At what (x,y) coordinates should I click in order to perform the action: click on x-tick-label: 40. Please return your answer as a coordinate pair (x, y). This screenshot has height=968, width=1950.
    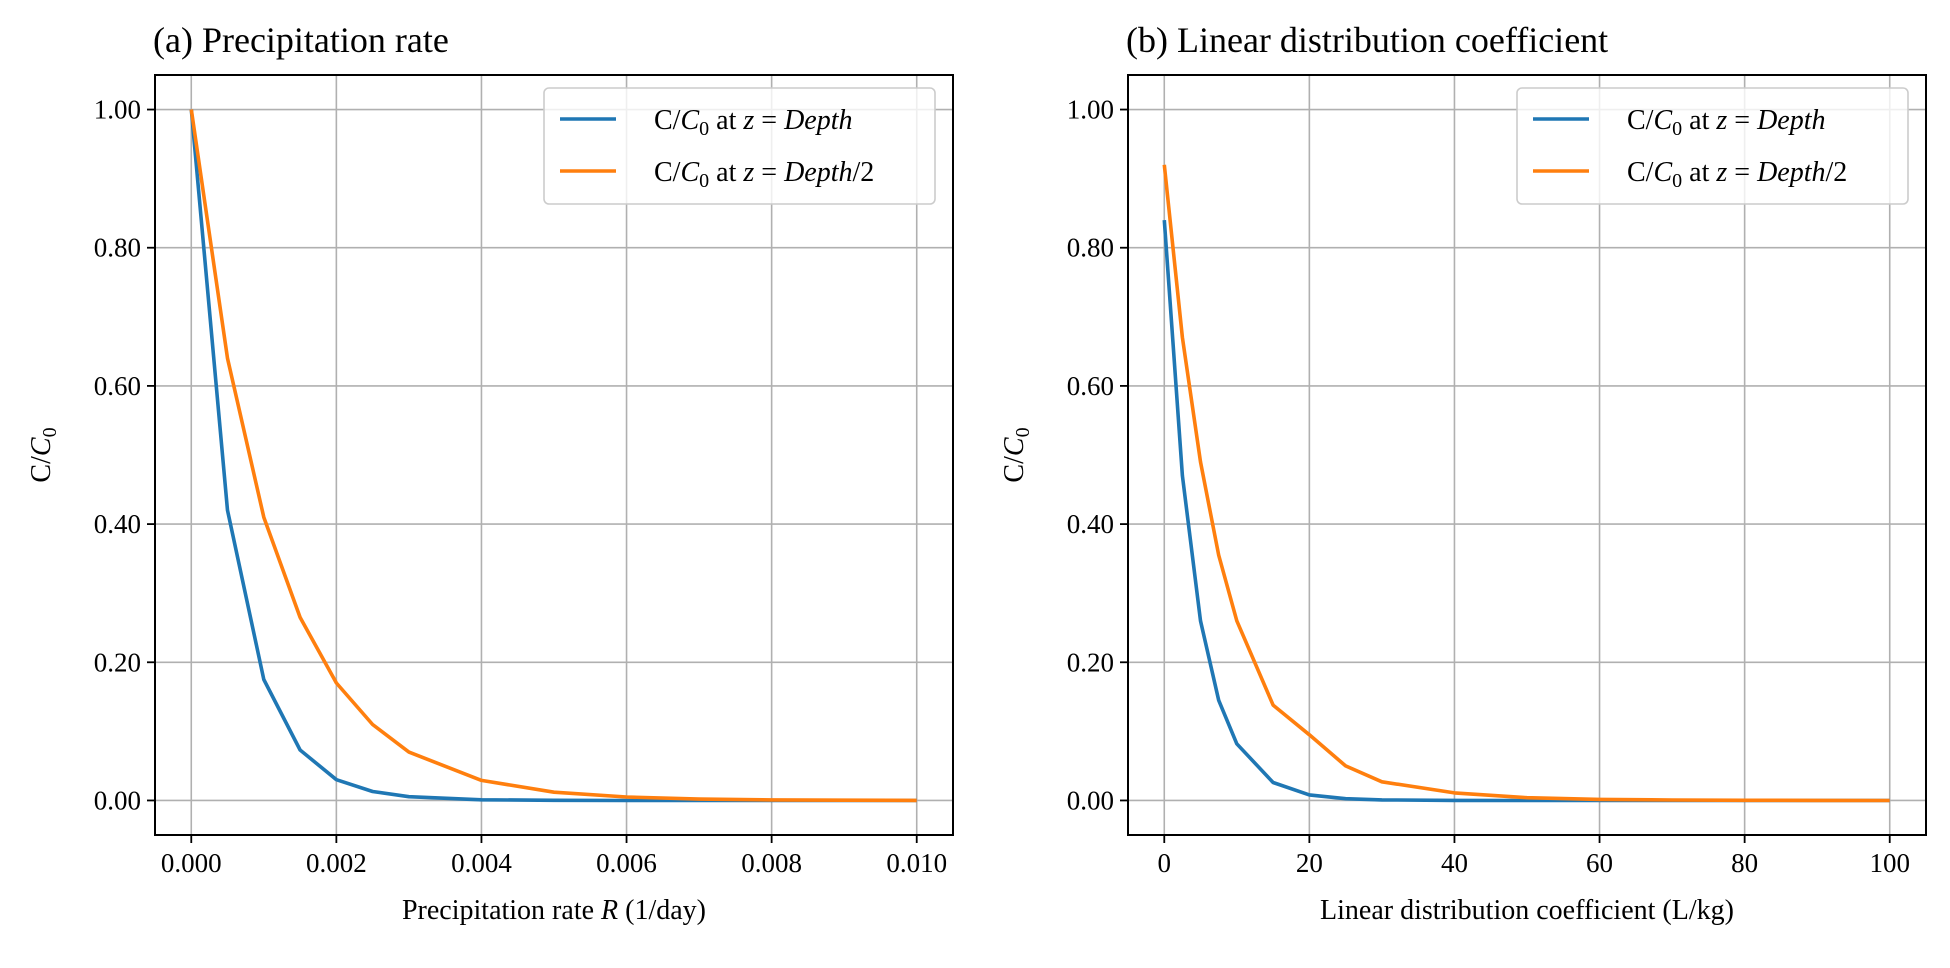
    Looking at the image, I should click on (1454, 863).